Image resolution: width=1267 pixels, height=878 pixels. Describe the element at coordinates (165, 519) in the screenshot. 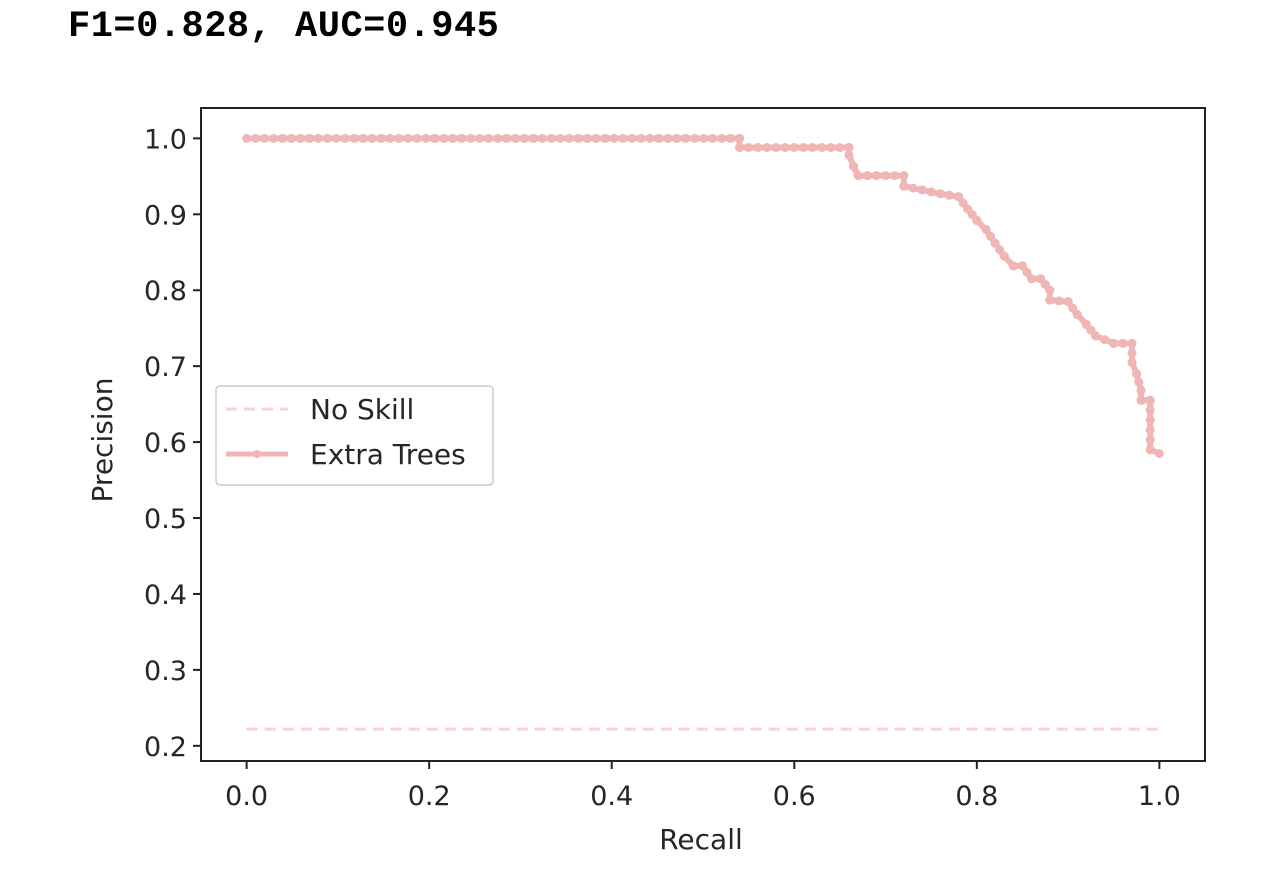

I see `y-tick-label: 0.5` at that location.